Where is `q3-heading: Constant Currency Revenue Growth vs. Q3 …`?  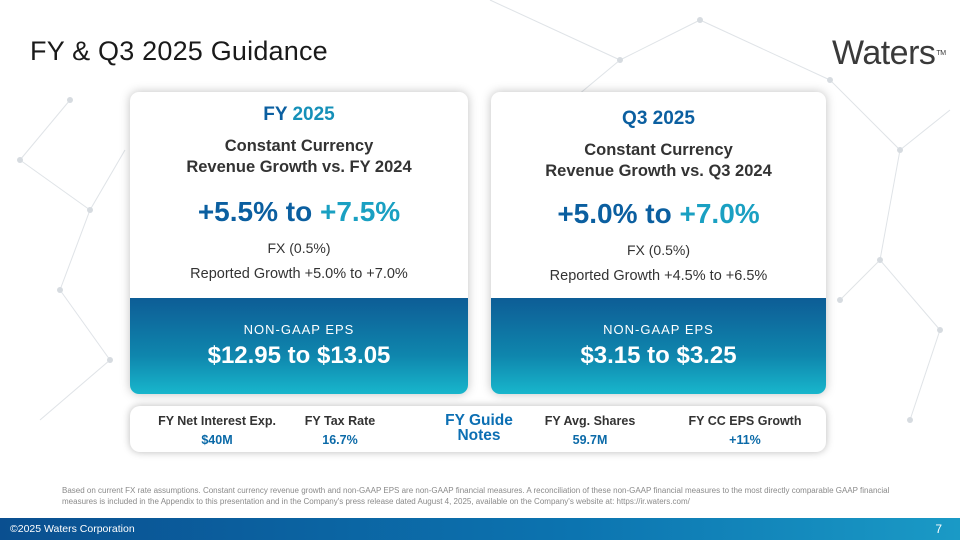 q3-heading: Constant Currency Revenue Growth vs. Q3 … is located at coordinates (658, 161).